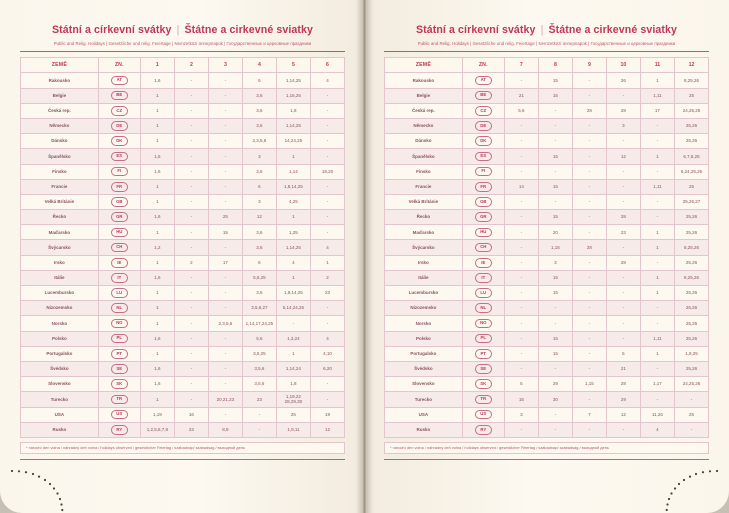 Image resolution: width=729 pixels, height=513 pixels. Describe the element at coordinates (259, 141) in the screenshot. I see `holiday-cell: 2,3,5,6` at that location.